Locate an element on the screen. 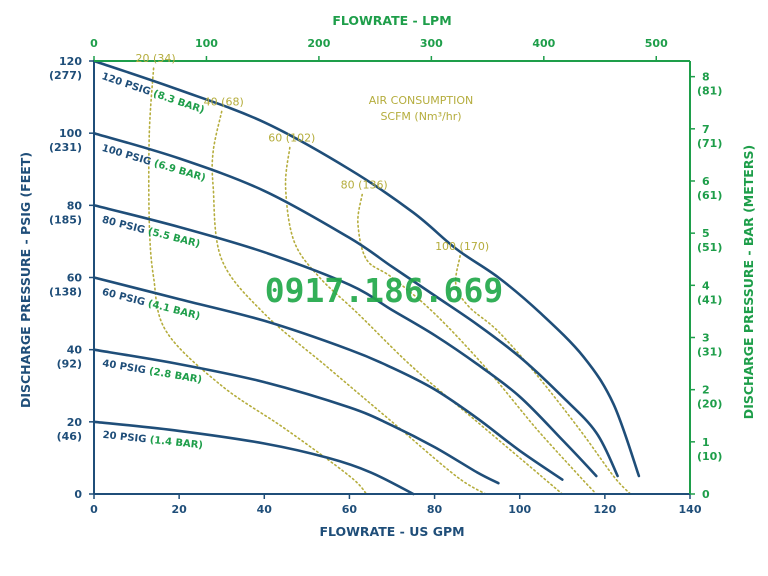 This screenshot has height=576, width=768. y-tick-label-right-3: 3 is located at coordinates (706, 337).